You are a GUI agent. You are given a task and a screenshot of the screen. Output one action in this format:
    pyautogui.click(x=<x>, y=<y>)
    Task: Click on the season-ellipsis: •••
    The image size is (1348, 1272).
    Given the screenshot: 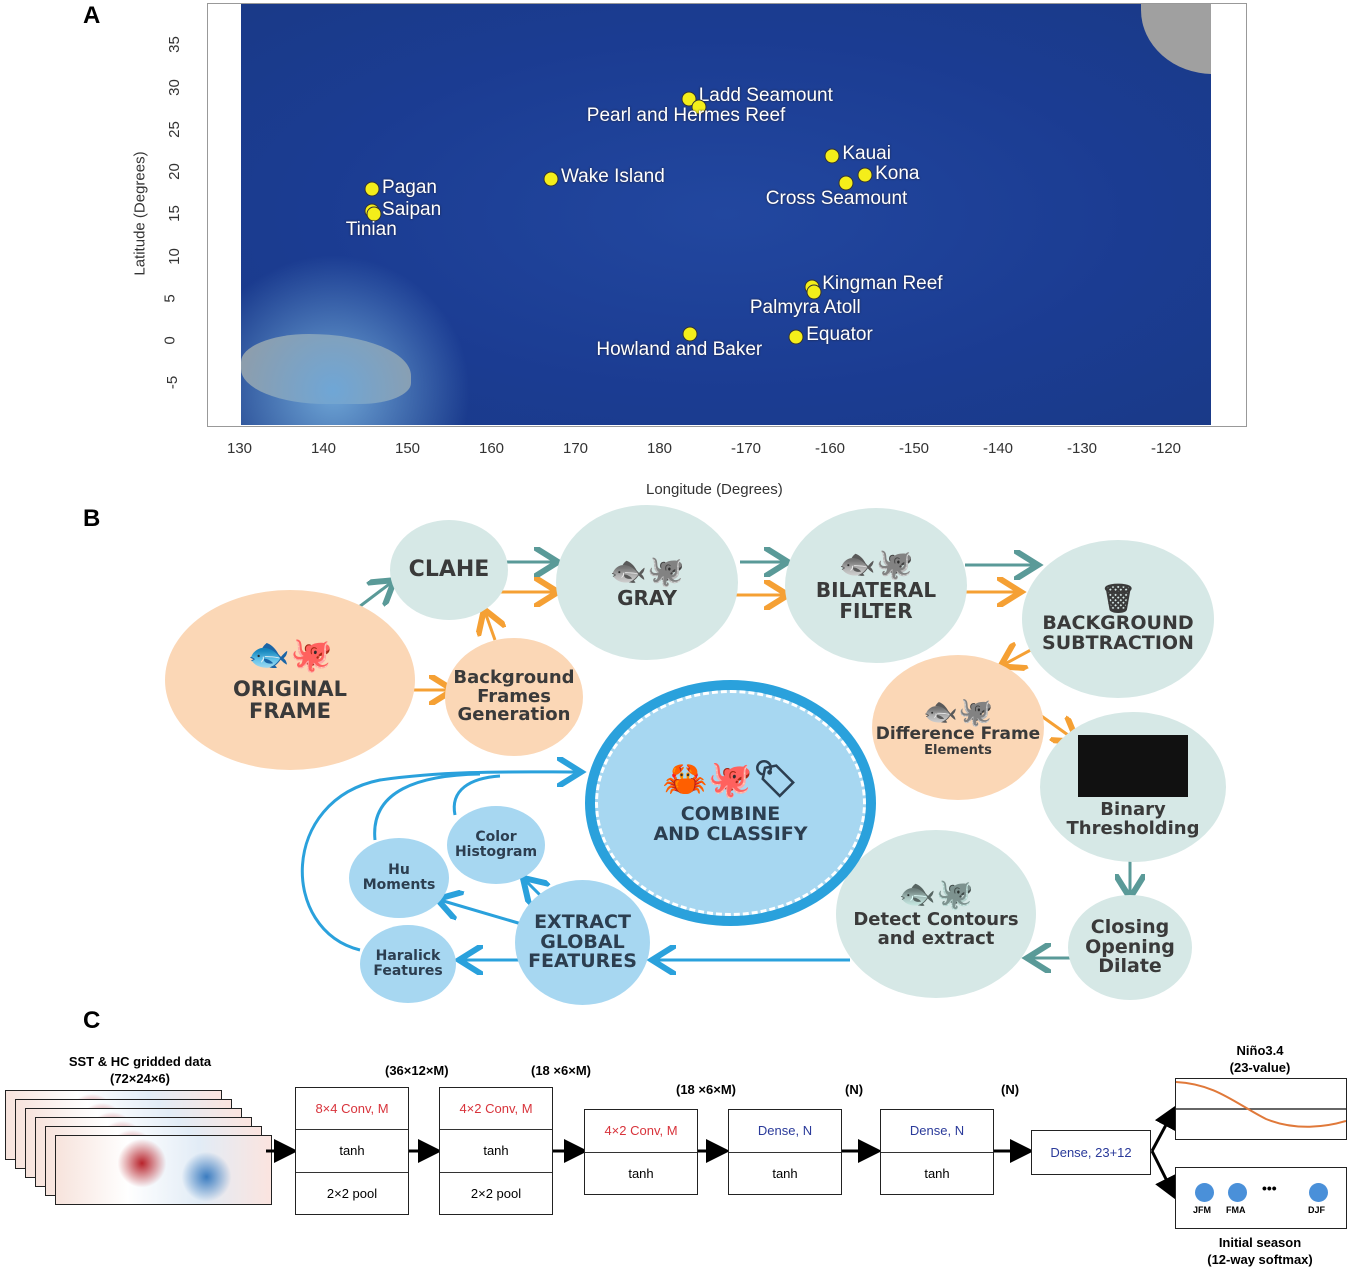 What is the action you would take?
    pyautogui.click(x=1269, y=1188)
    